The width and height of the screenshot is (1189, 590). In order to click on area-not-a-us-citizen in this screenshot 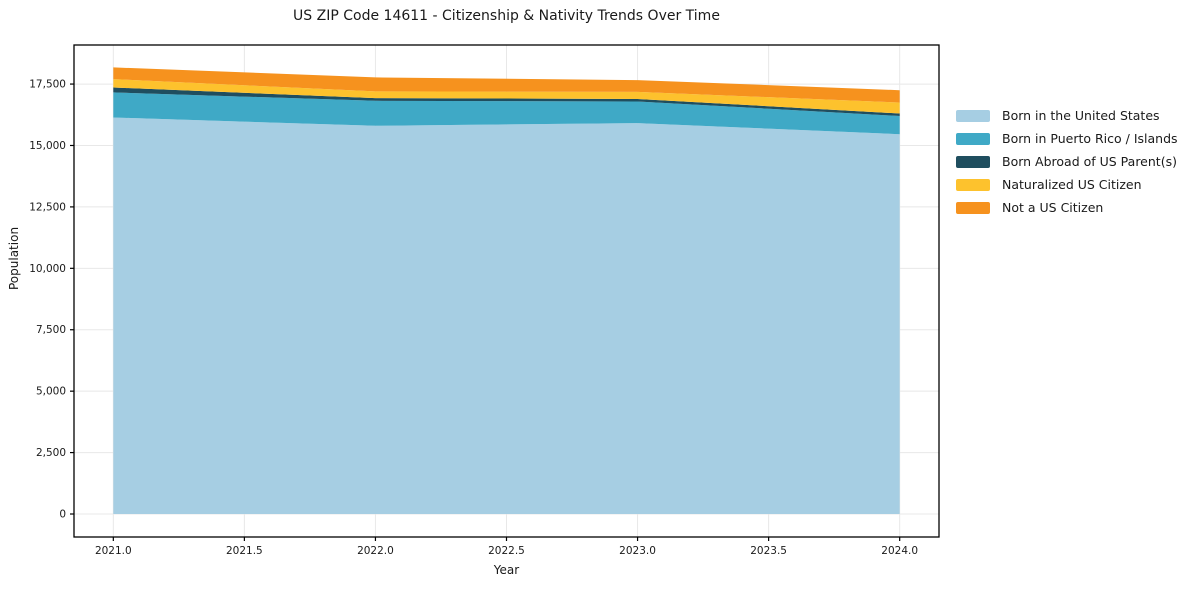, I will do `click(506, 85)`.